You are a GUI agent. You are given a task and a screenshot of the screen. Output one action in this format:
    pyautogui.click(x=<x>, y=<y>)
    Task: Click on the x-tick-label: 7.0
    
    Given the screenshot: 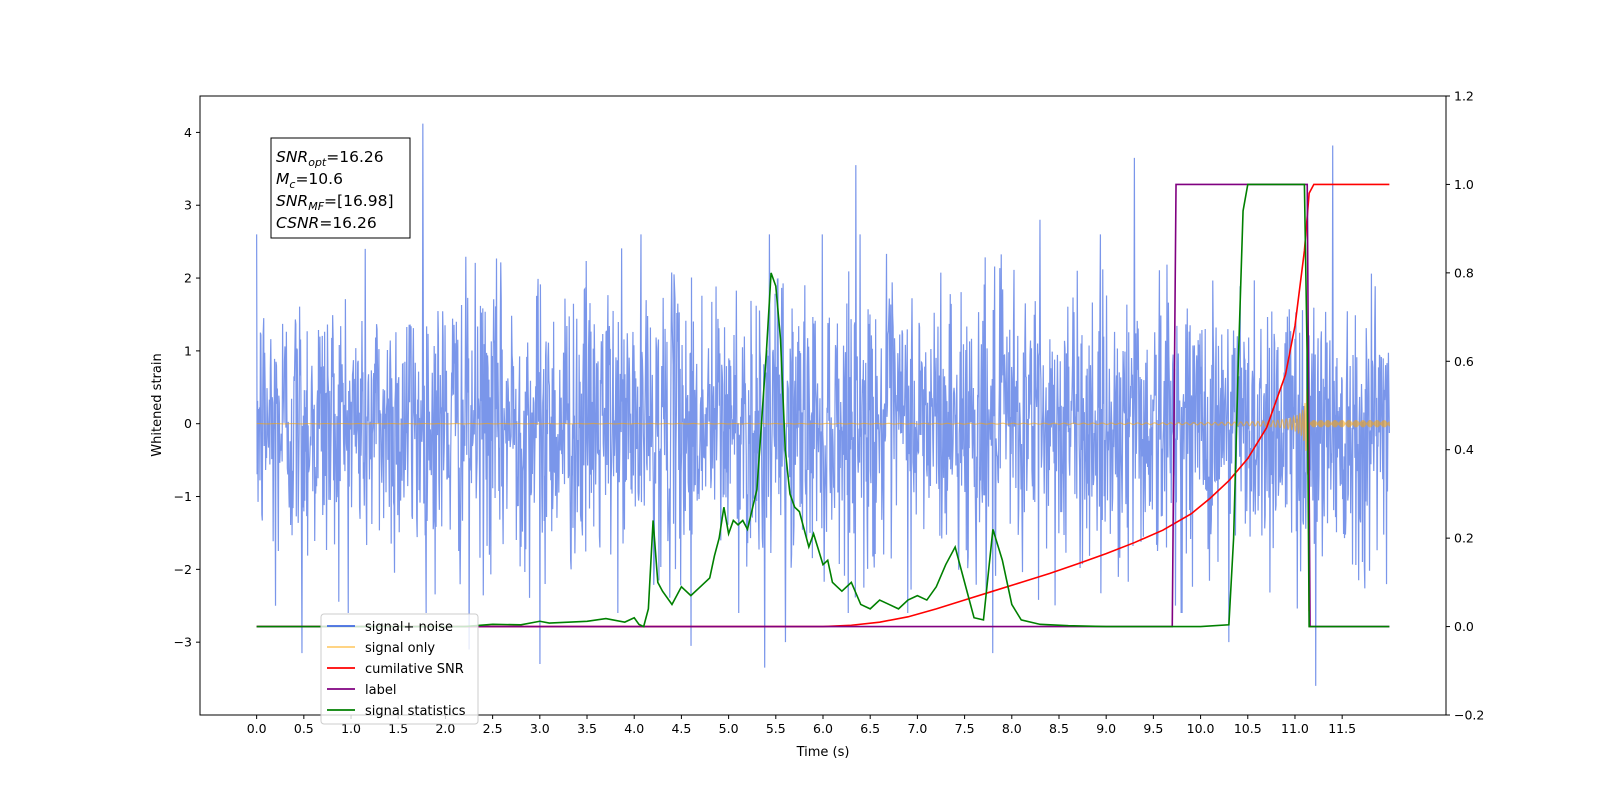 What is the action you would take?
    pyautogui.click(x=917, y=728)
    